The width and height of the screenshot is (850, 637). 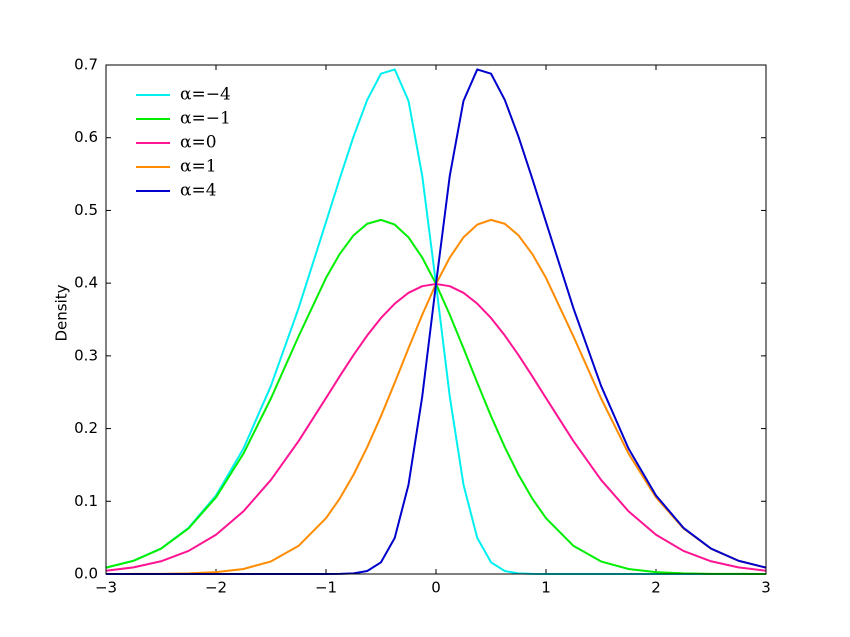 I want to click on x-tick-label: 3, so click(x=766, y=588).